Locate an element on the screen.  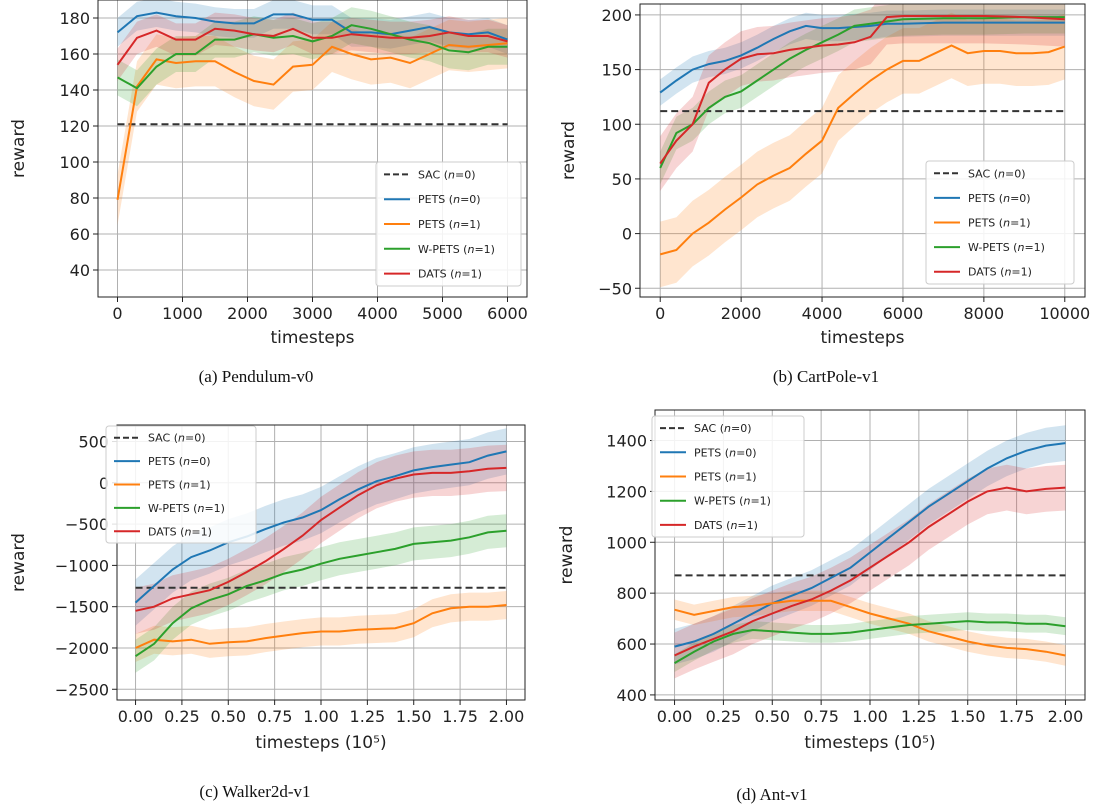
y-tick-label: 0 is located at coordinates (104, 483).